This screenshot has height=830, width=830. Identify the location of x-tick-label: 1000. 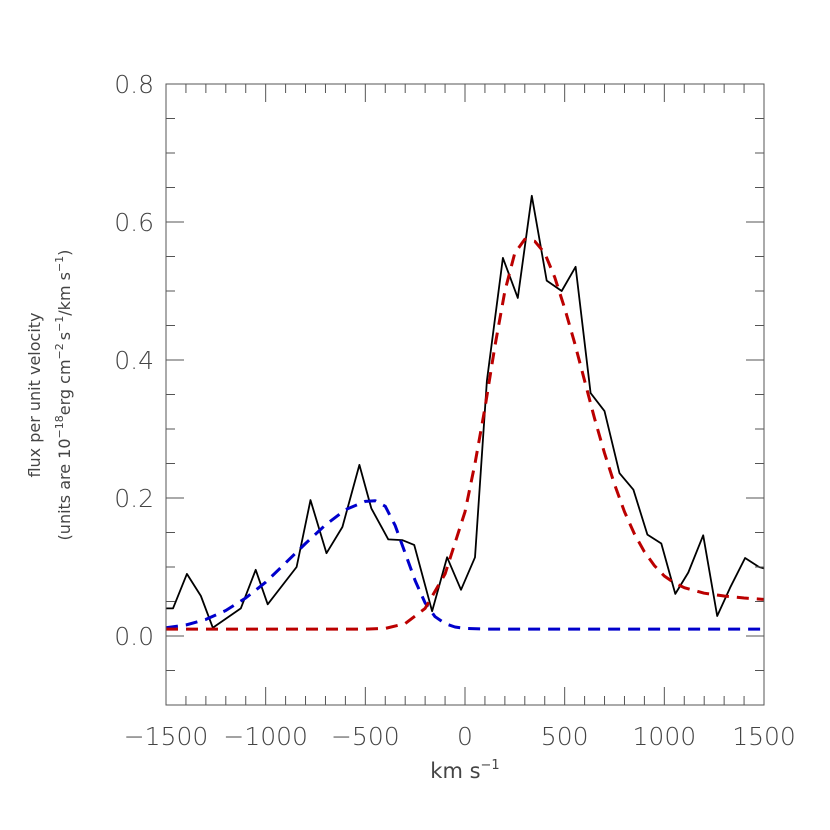
(665, 736).